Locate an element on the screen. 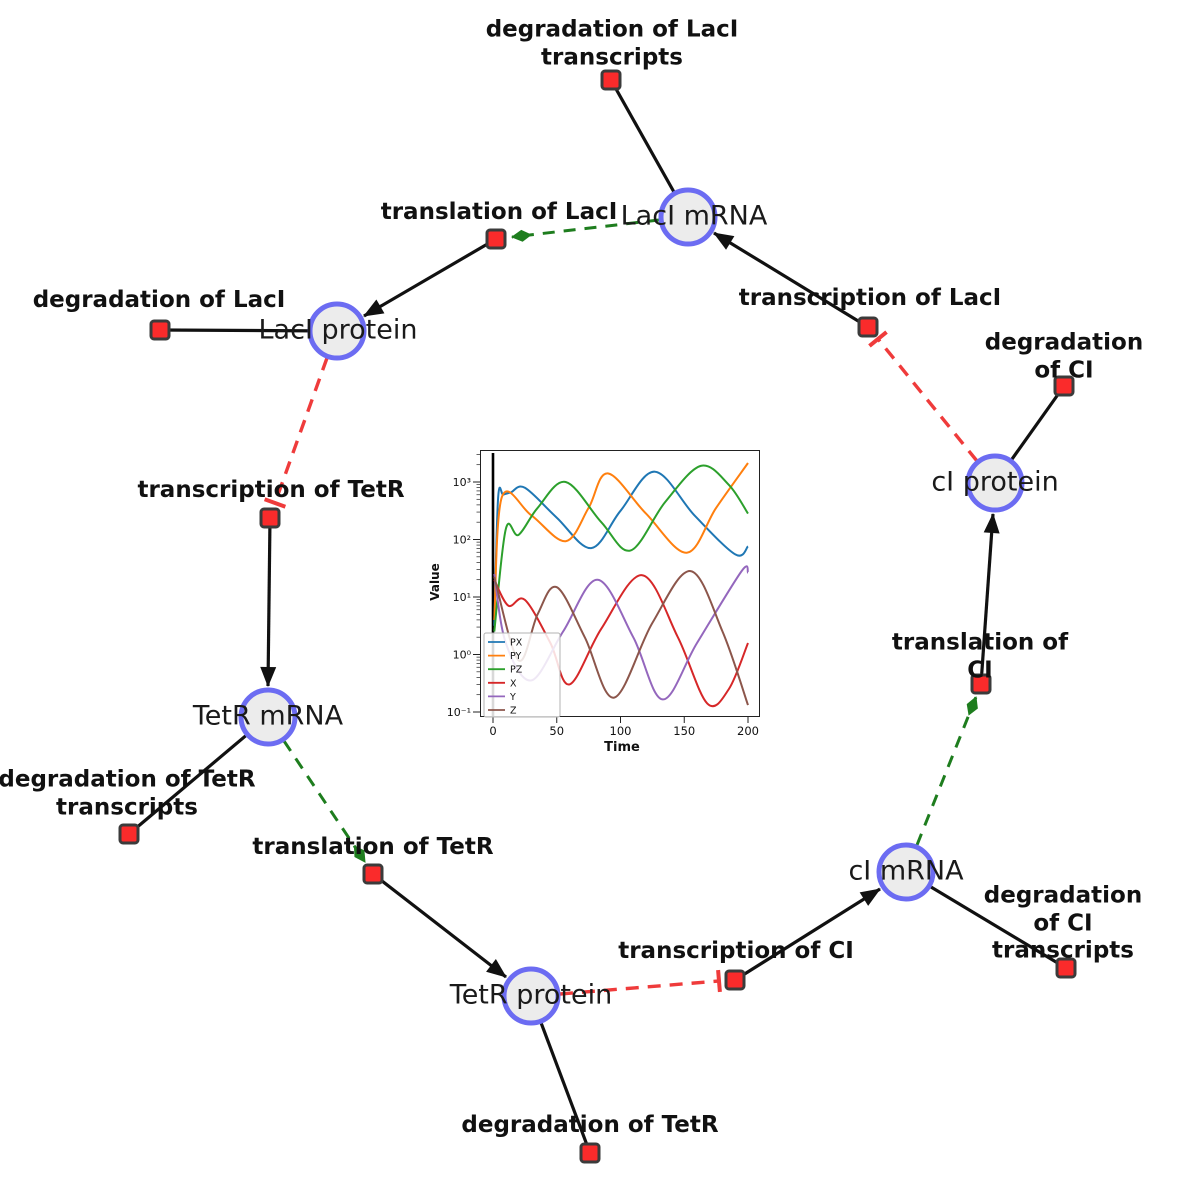  reaction-node-translation-of-laci is located at coordinates (496, 239).